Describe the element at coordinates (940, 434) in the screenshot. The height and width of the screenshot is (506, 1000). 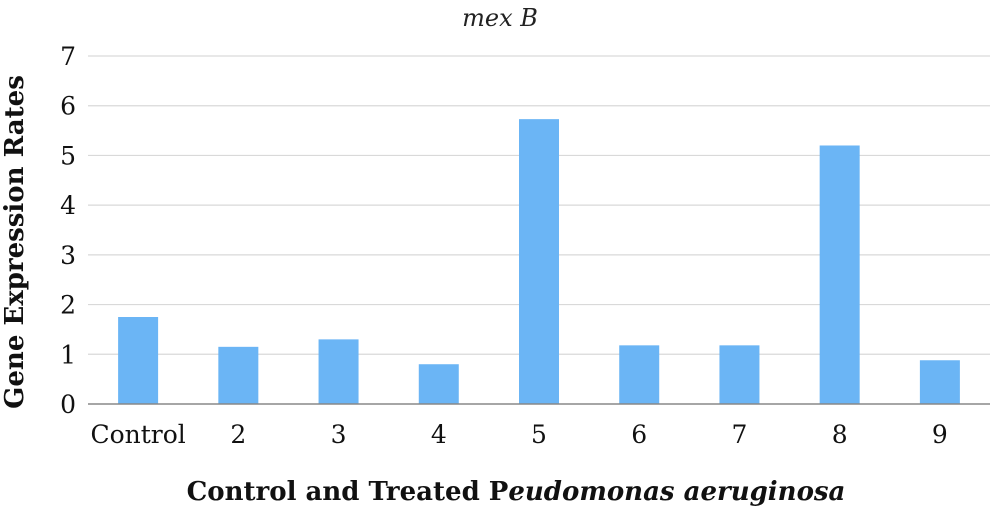
I see `x-tick-label: 9` at that location.